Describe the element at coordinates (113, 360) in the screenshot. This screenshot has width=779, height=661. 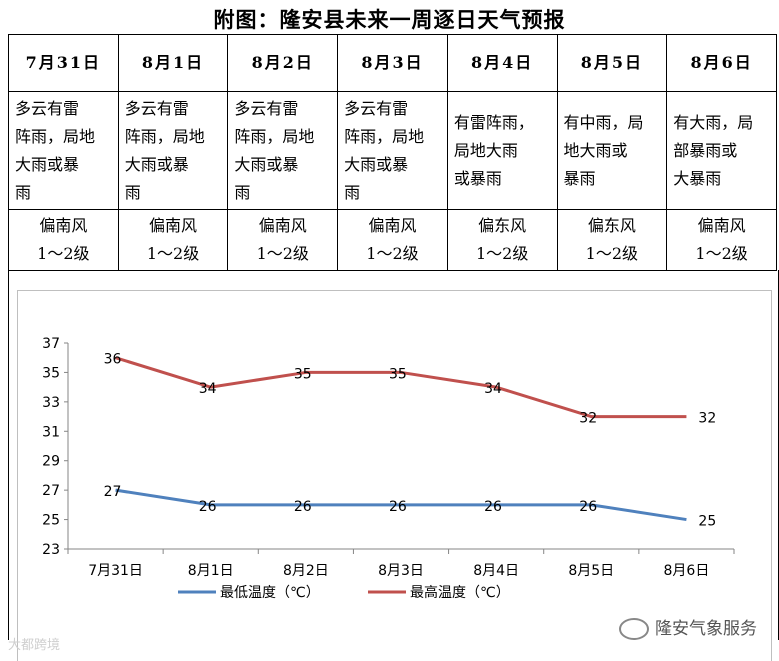
I see `data-label: 36` at that location.